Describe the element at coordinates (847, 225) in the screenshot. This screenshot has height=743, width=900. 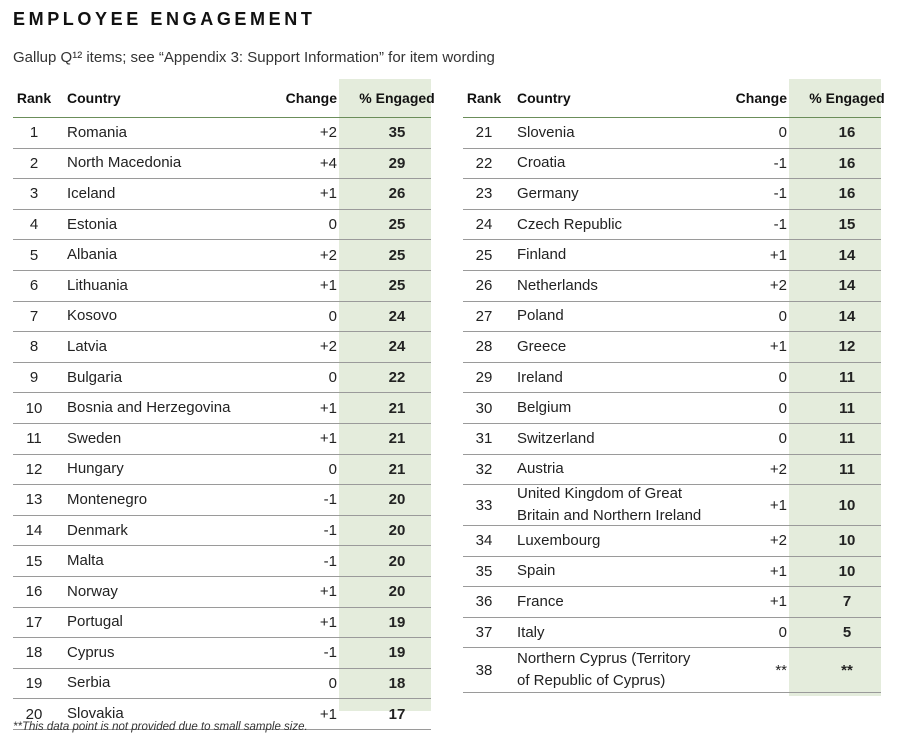
I see `engaged-cell: 15` at that location.